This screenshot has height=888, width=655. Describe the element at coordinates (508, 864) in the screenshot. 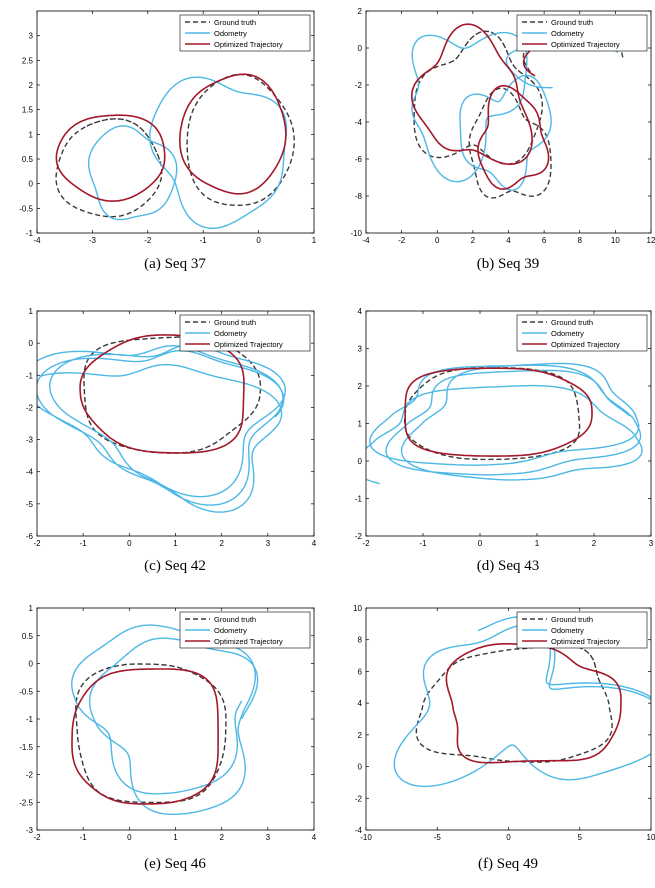

I see `subfigure-caption: (f) Seq 49` at that location.